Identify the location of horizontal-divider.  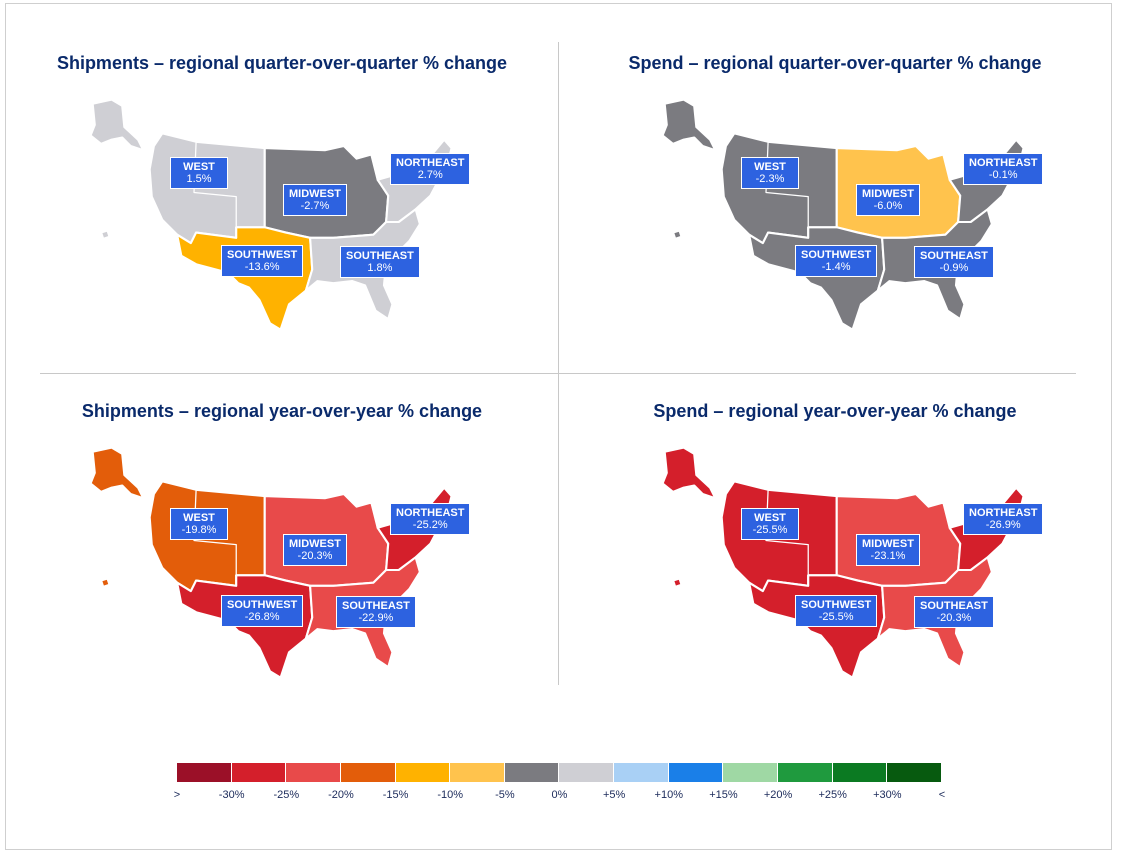
(558, 373).